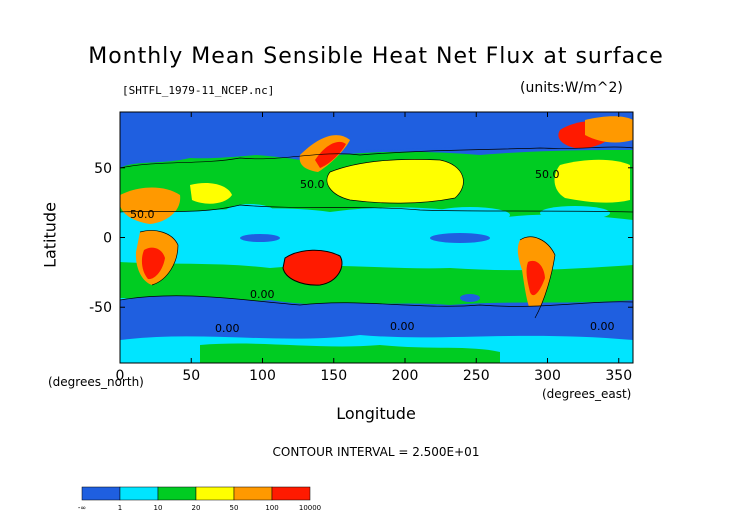  What do you see at coordinates (158, 508) in the screenshot?
I see `legend-label: 10` at bounding box center [158, 508].